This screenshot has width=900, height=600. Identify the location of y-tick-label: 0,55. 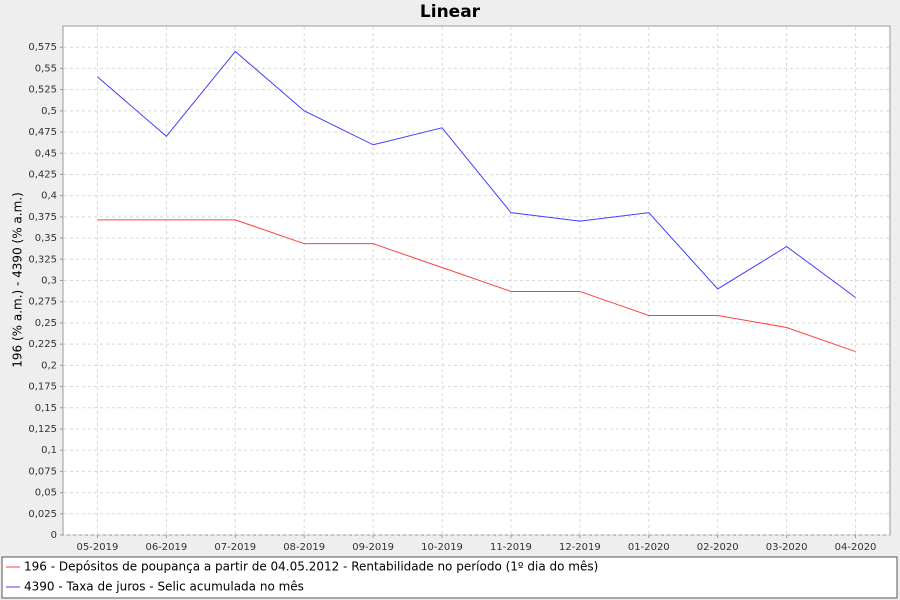
(46, 68).